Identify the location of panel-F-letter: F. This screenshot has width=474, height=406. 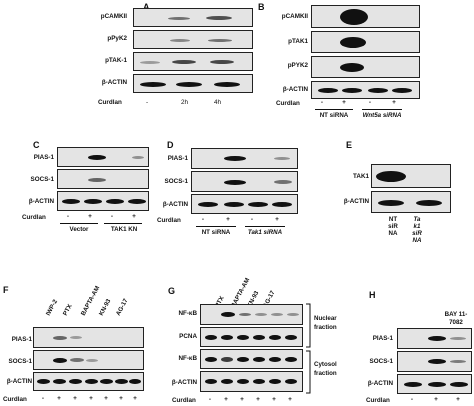
(6, 290).